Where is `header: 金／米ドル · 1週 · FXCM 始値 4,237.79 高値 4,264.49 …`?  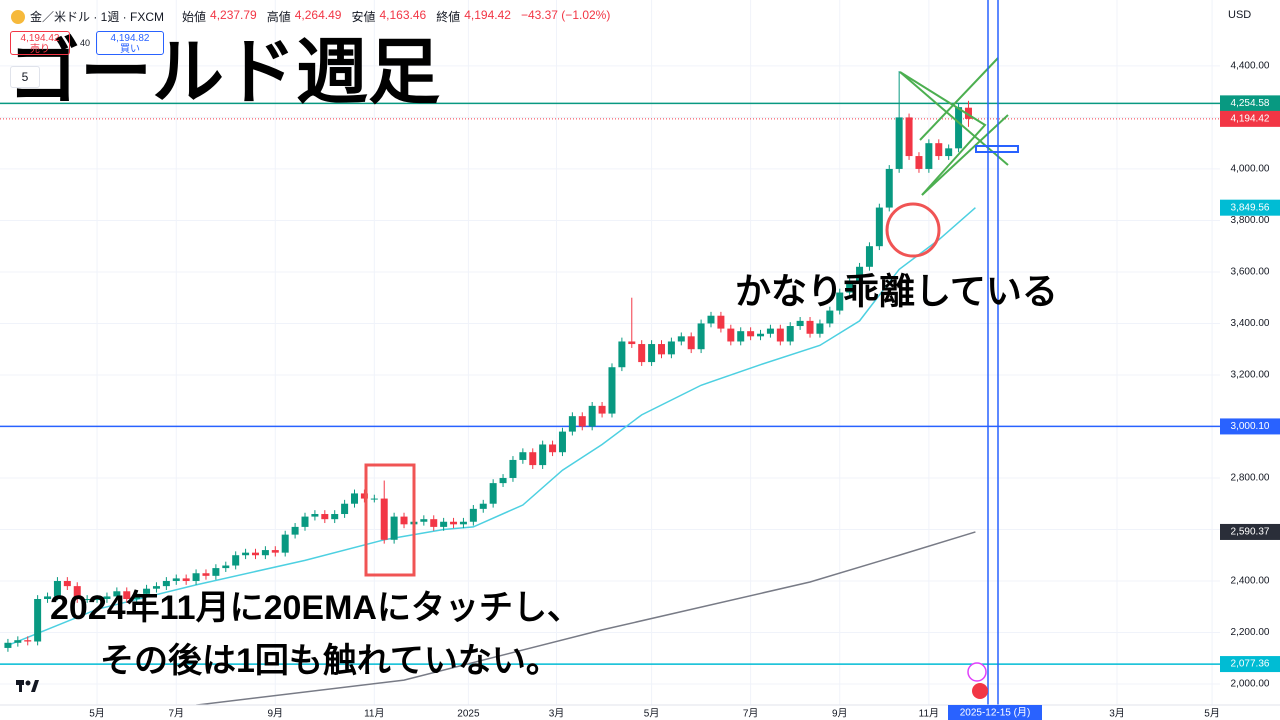
header: 金／米ドル · 1週 · FXCM 始値 4,237.79 高値 4,264.49 … is located at coordinates (323, 16).